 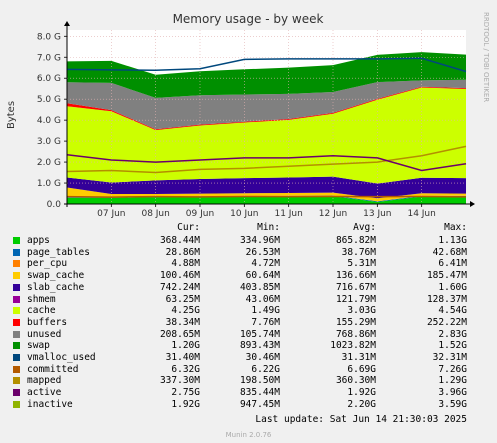 I want to click on legend-avg-value: 716.67M, so click(x=355, y=287).